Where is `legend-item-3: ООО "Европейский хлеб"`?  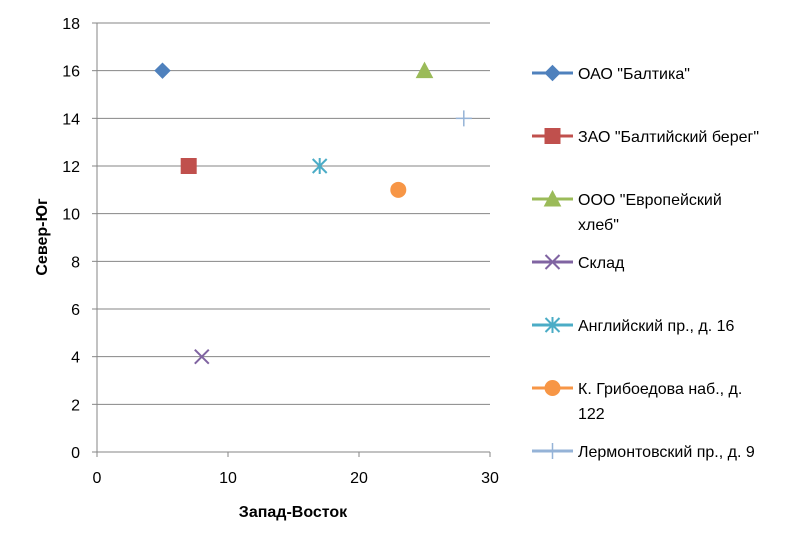
legend-item-3: ООО "Европейский хлеб" is located at coordinates (627, 211).